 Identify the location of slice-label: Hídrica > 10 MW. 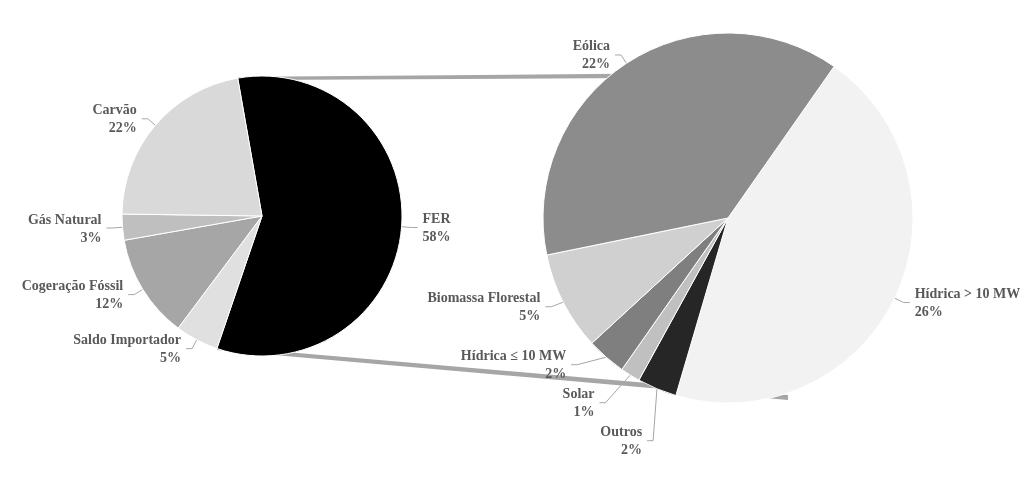
(967, 294).